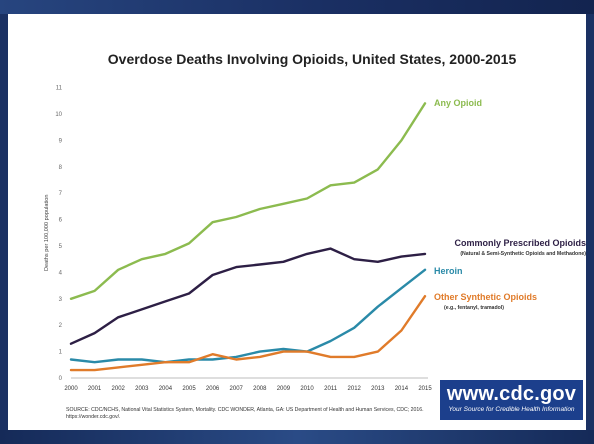 Image resolution: width=594 pixels, height=444 pixels. What do you see at coordinates (331, 389) in the screenshot?
I see `x-tick-label: 2011` at bounding box center [331, 389].